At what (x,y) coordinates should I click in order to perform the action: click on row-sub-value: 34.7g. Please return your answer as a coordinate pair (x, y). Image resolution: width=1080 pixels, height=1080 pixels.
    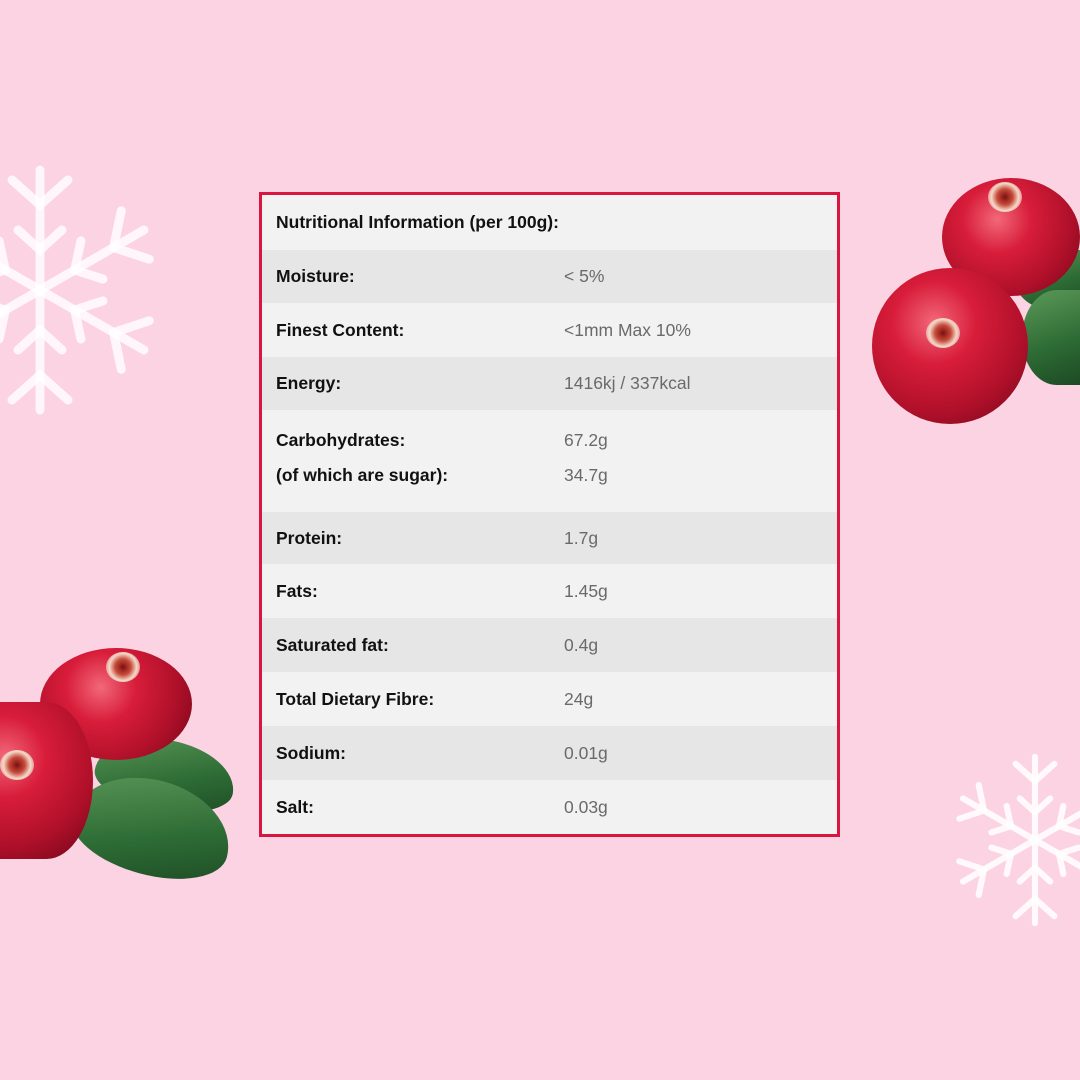
    Looking at the image, I should click on (586, 475).